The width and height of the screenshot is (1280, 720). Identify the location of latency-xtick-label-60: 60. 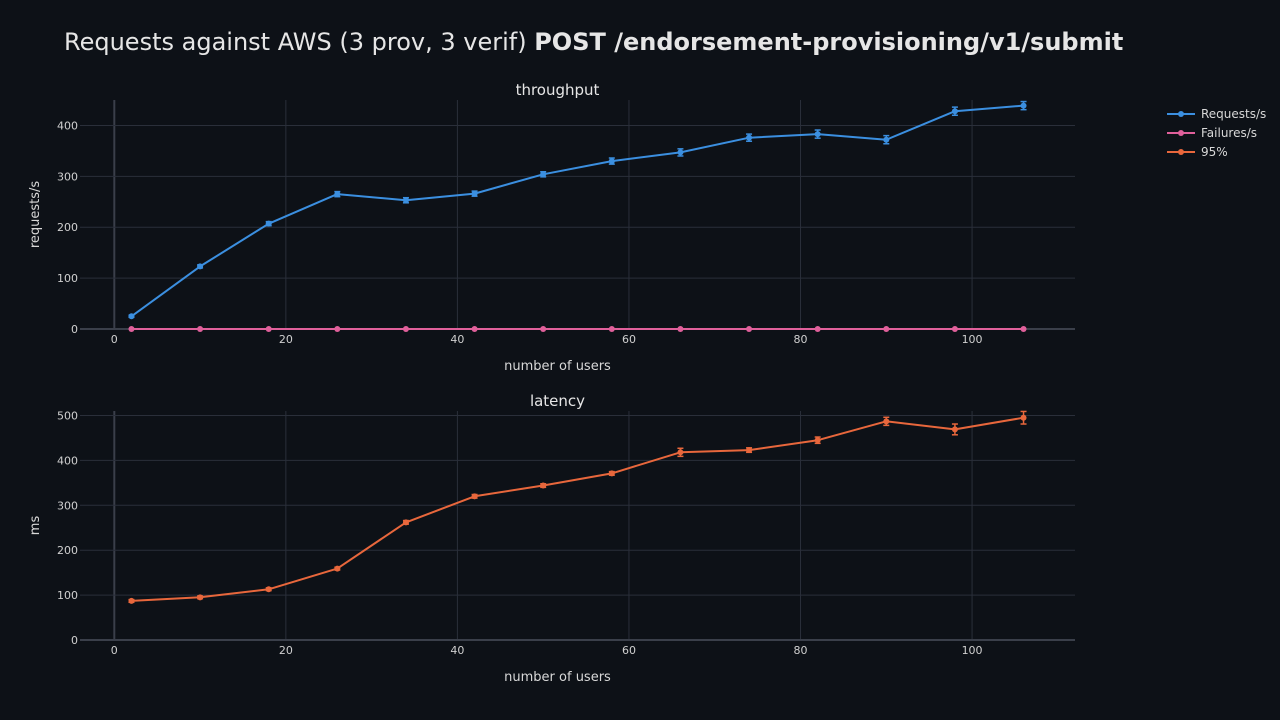
(629, 650).